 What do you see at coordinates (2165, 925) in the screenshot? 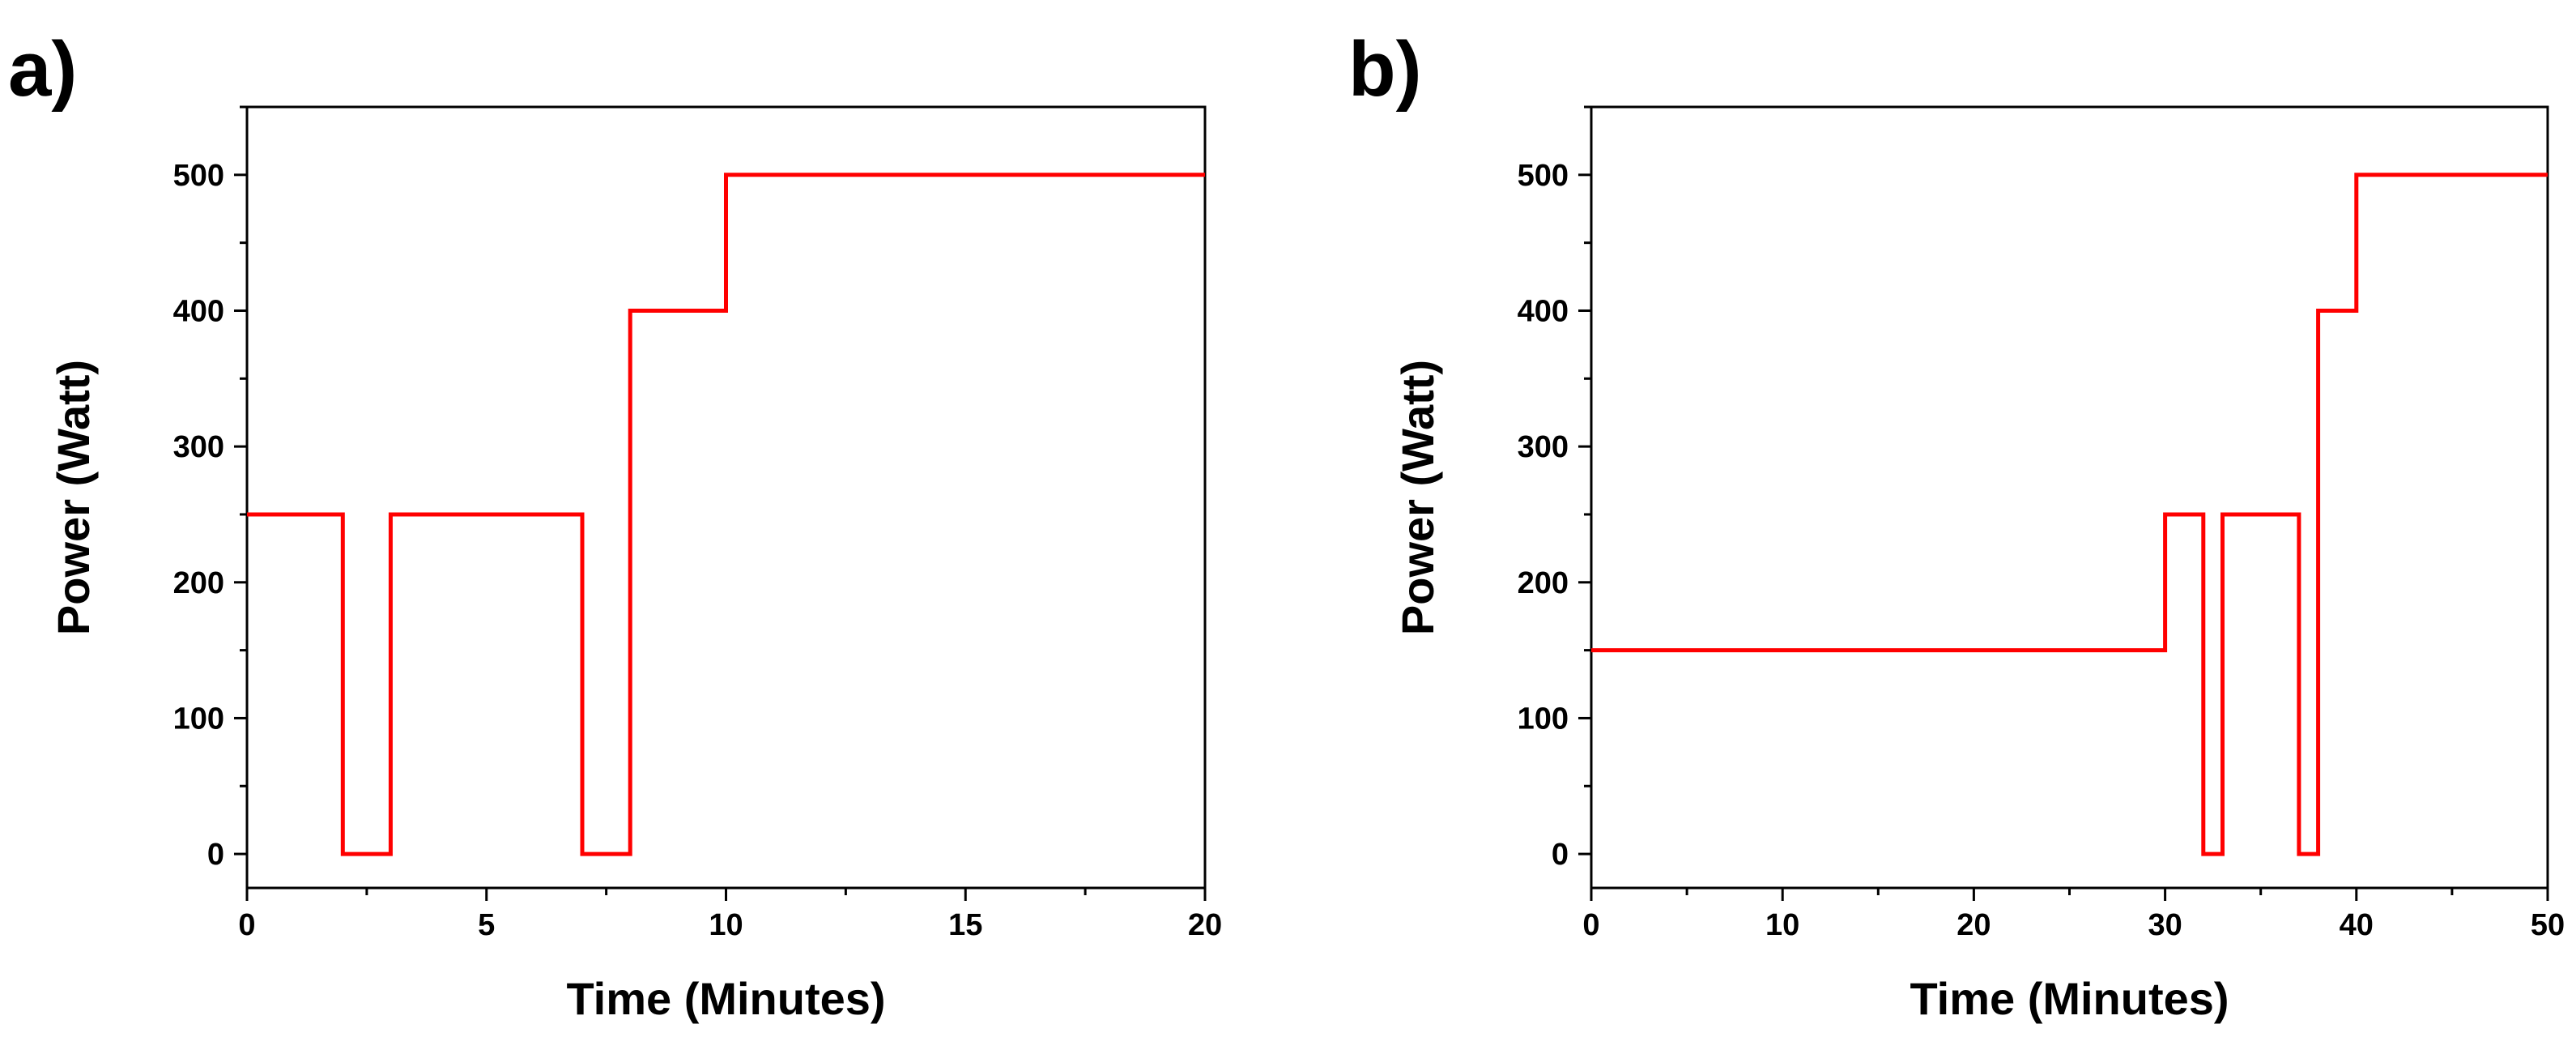
I see `x-tick-label: 30` at bounding box center [2165, 925].